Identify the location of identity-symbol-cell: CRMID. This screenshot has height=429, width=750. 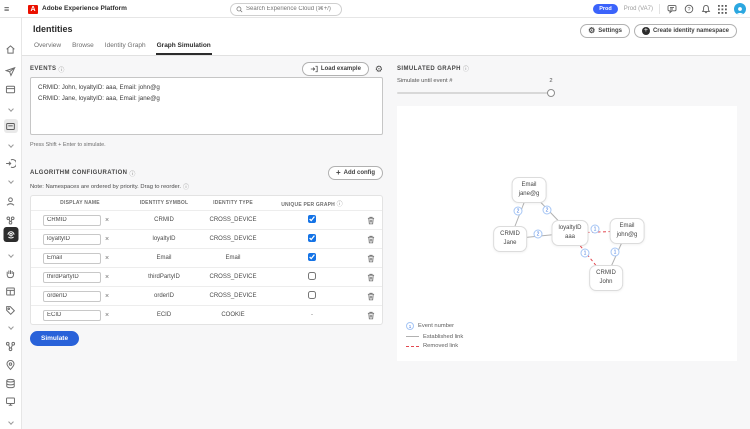
(164, 220).